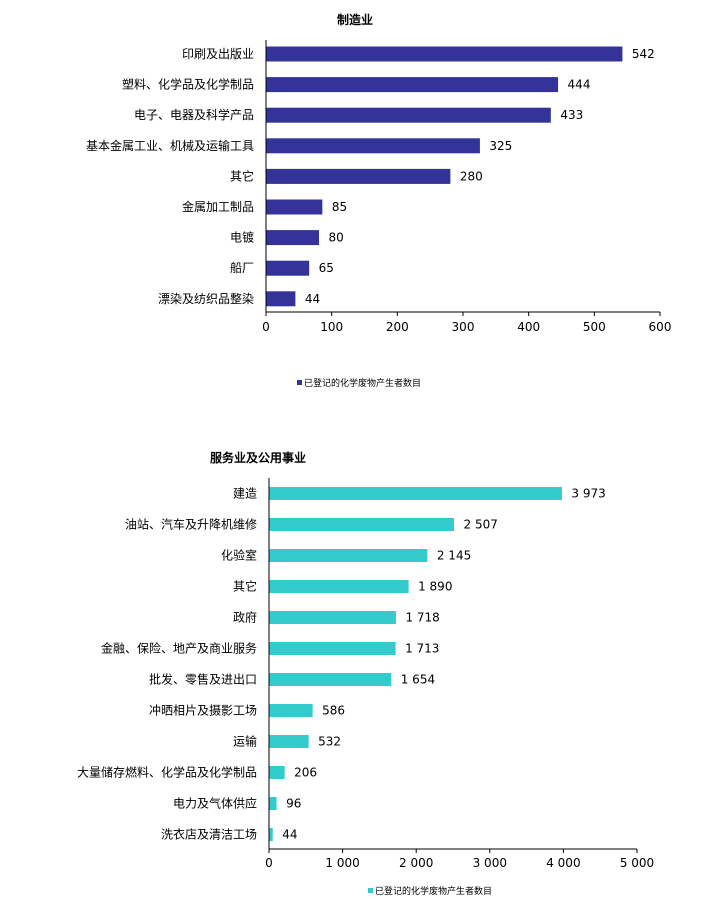 This screenshot has height=913, width=702. What do you see at coordinates (194, 114) in the screenshot?
I see `chart1-category-label: 电子、电器及科学产品` at bounding box center [194, 114].